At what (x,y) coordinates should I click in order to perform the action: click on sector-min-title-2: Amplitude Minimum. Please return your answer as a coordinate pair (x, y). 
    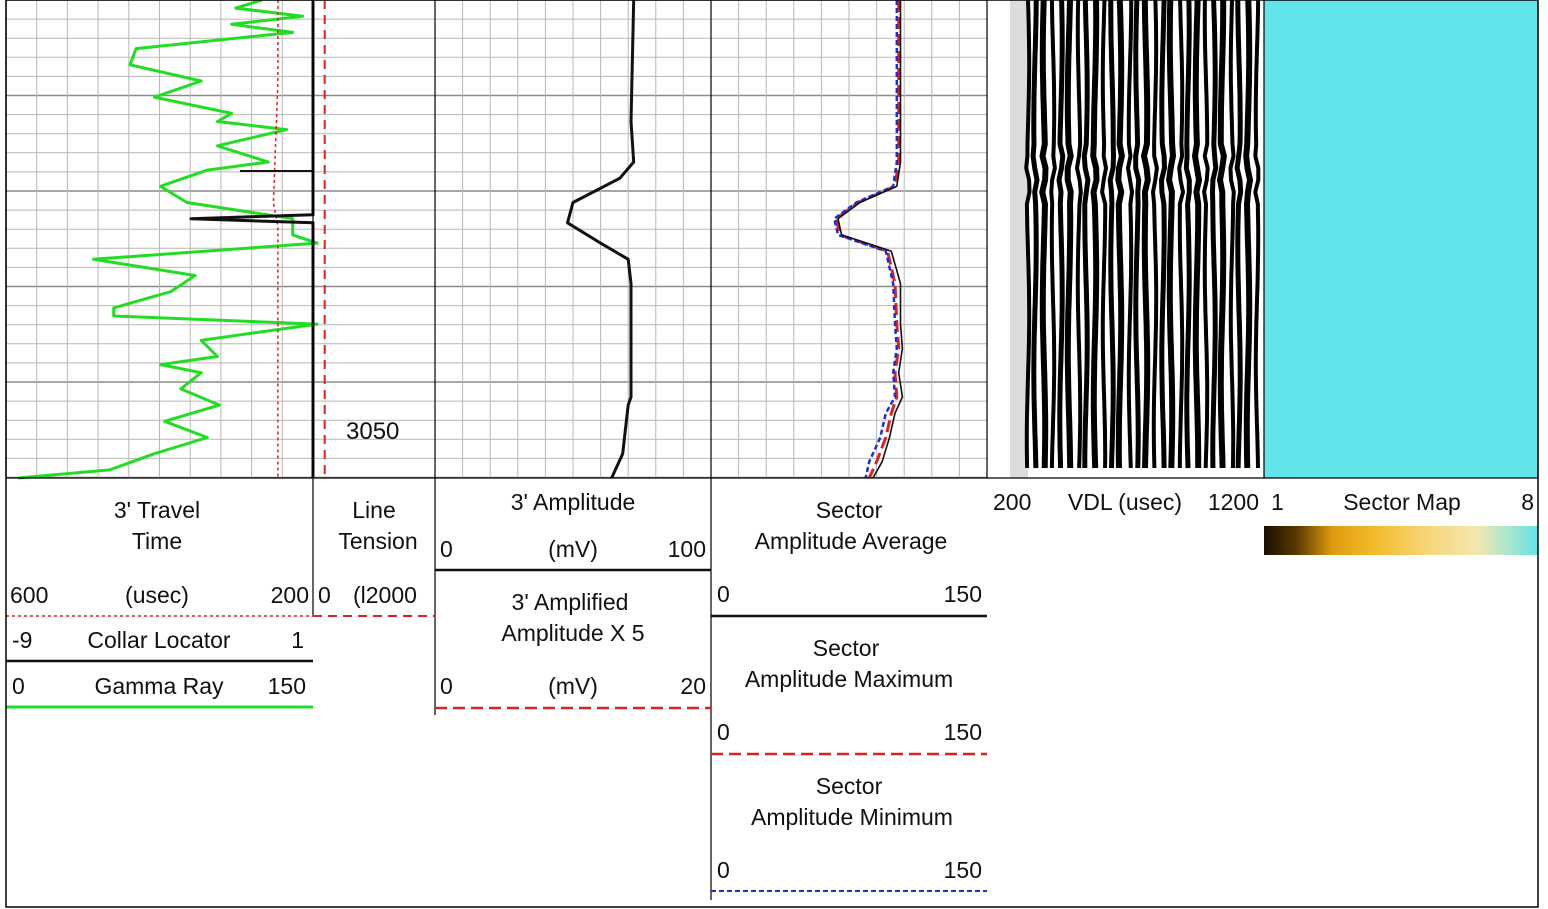
    Looking at the image, I should click on (852, 817).